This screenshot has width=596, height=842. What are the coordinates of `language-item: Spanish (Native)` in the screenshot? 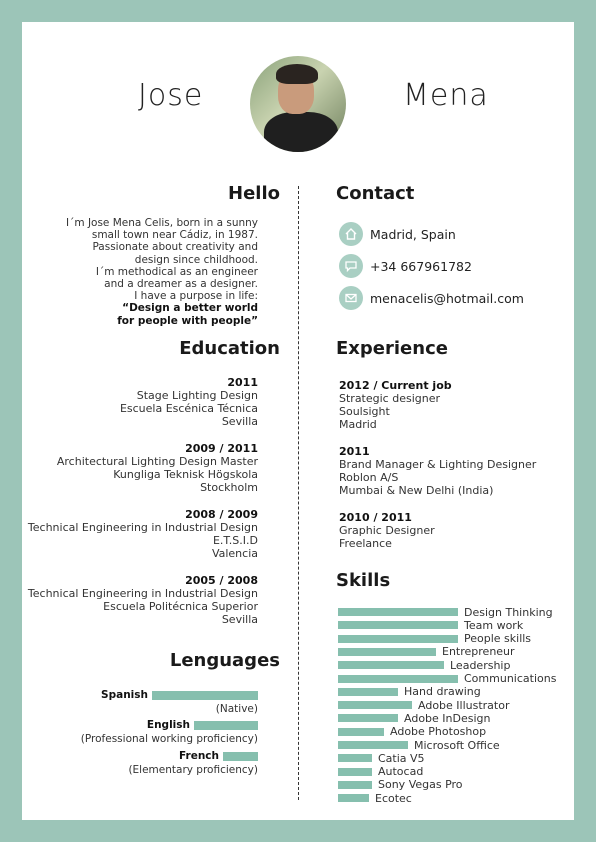 It's located at (179, 702).